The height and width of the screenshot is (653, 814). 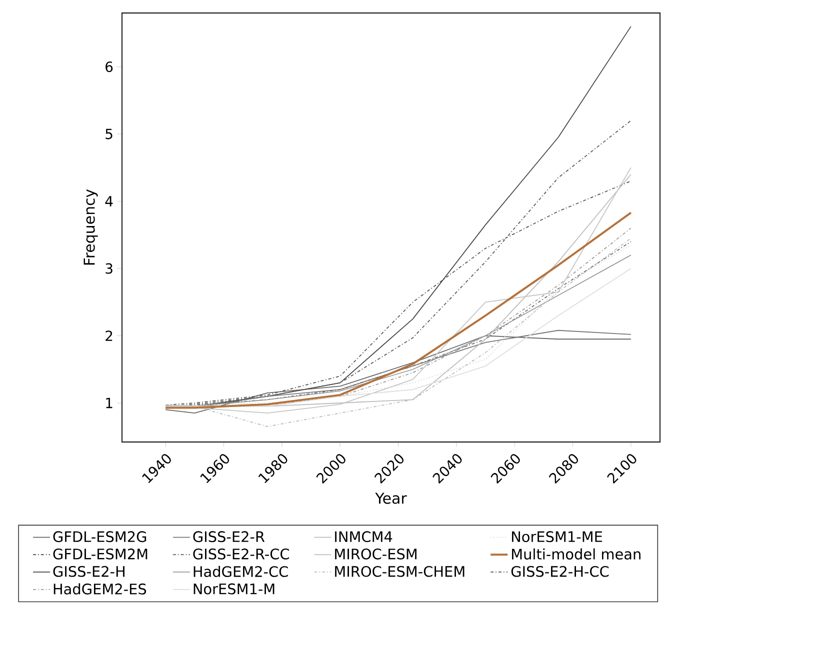 What do you see at coordinates (234, 588) in the screenshot?
I see `legend-label: NorESM1-M` at bounding box center [234, 588].